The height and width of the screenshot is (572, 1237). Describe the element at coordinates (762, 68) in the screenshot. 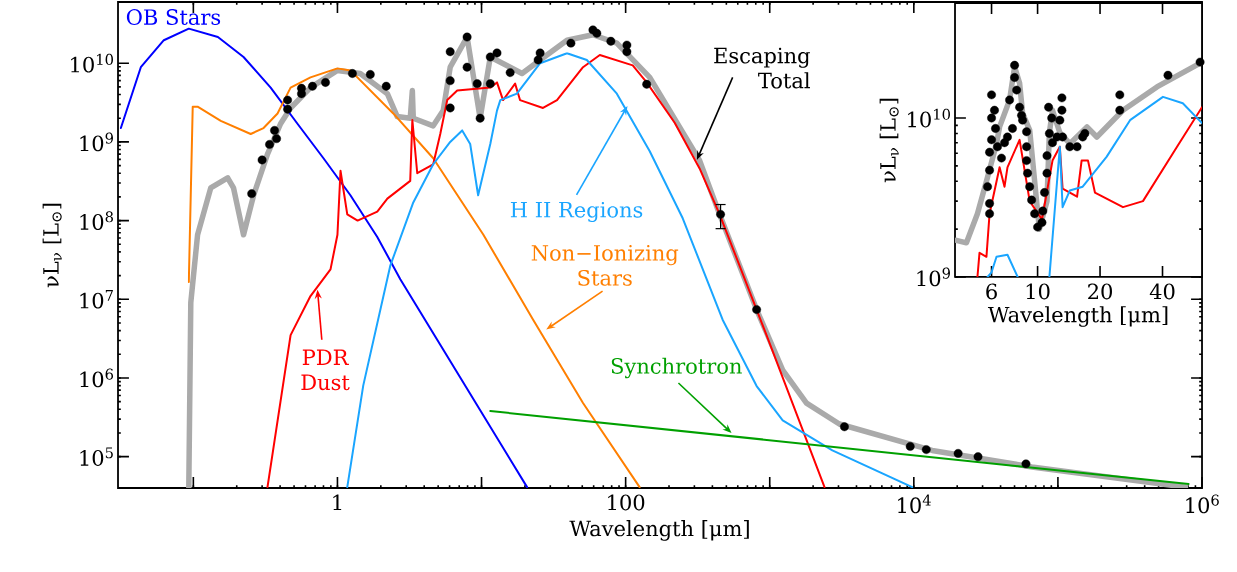

I see `text: Escaping Total` at that location.